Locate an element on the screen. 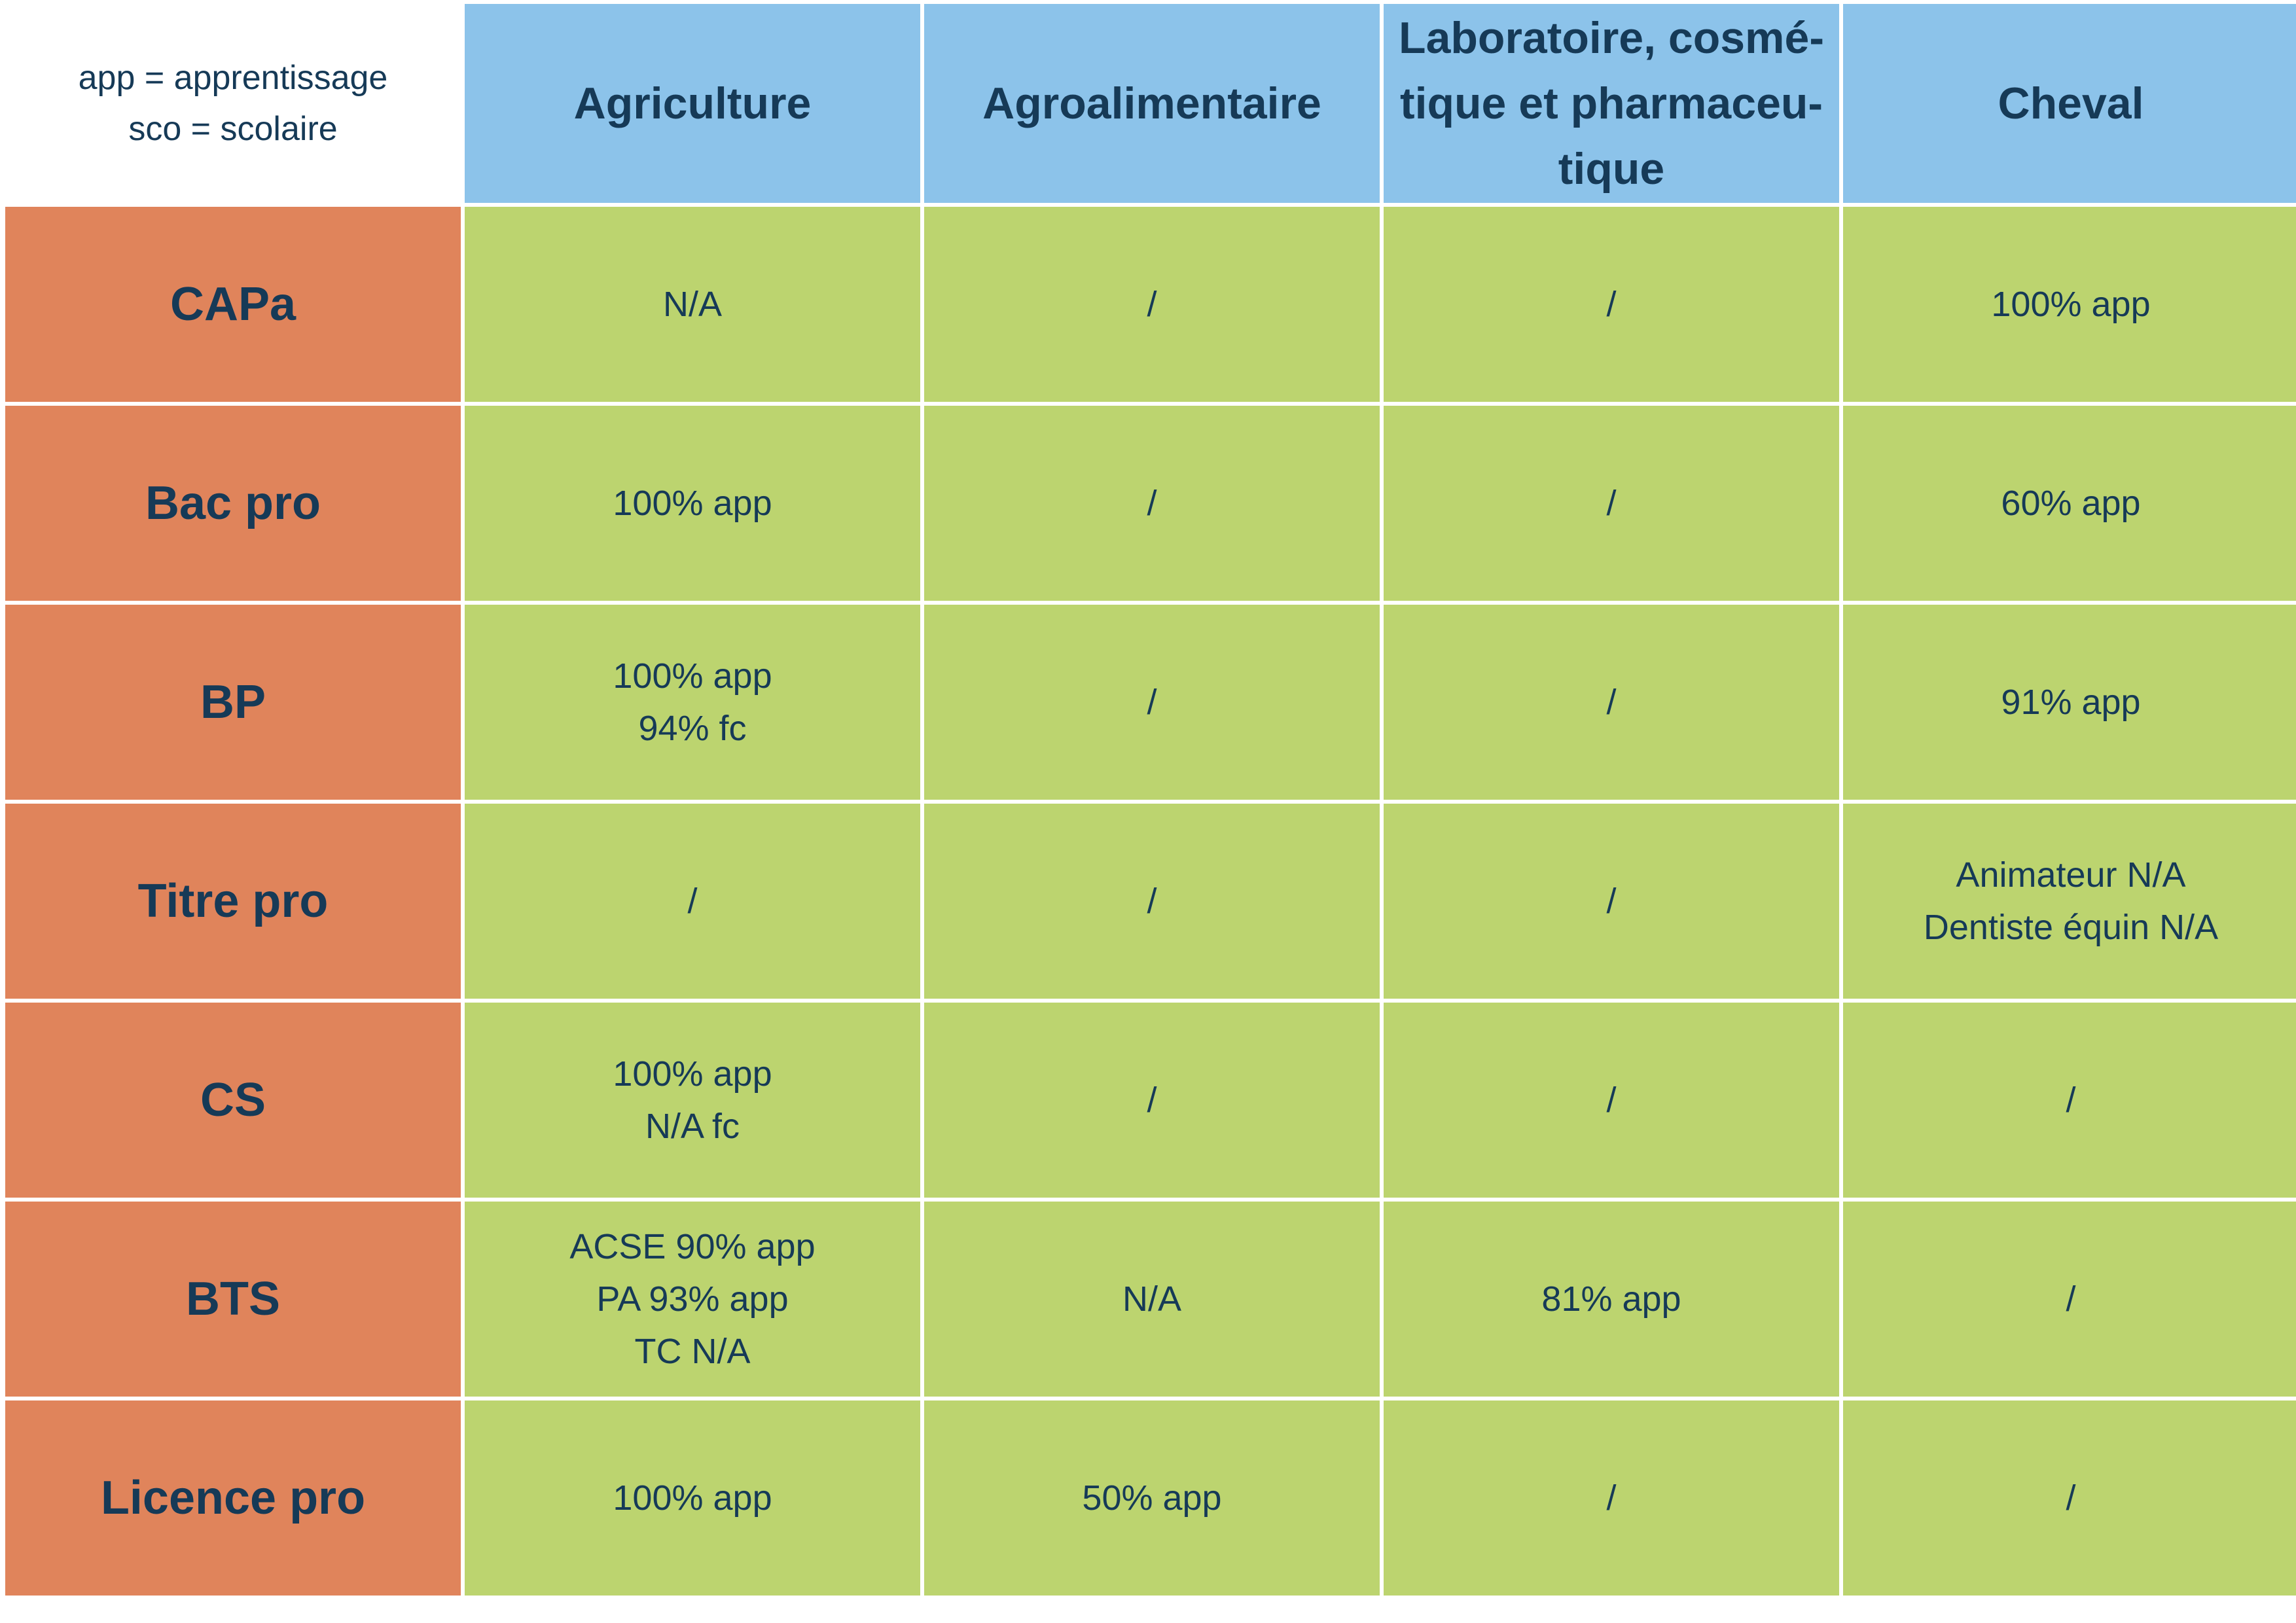 This screenshot has width=2296, height=1623. column-header-cheval: Cheval is located at coordinates (2069, 104).